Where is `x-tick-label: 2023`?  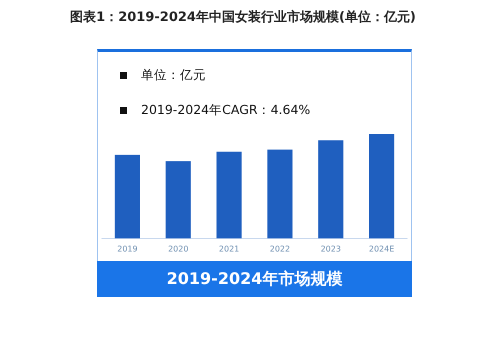
x-tick-label: 2023 is located at coordinates (330, 249).